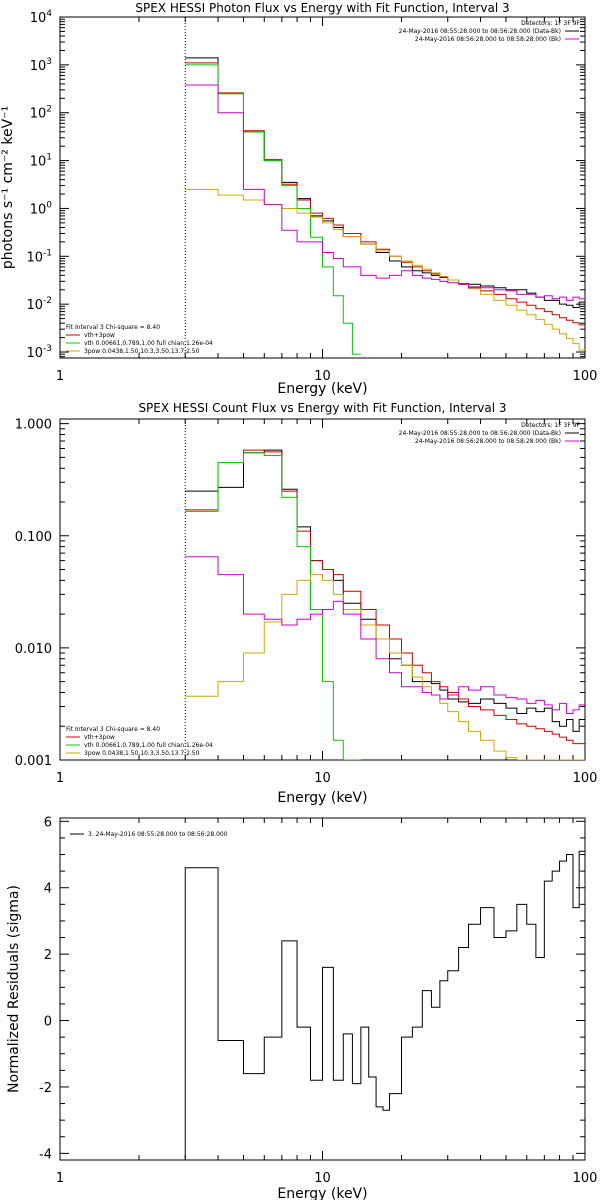 The height and width of the screenshot is (1200, 600). I want to click on y-tick-label: 10⁰, so click(41, 208).